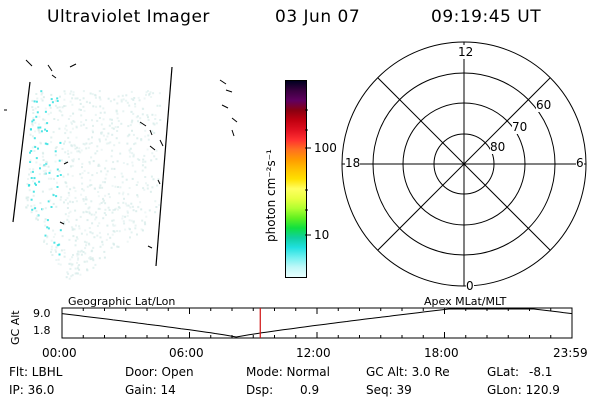 This screenshot has width=600, height=400. Describe the element at coordinates (128, 17) in the screenshot. I see `instrument-title: Ultraviolet Imager` at that location.